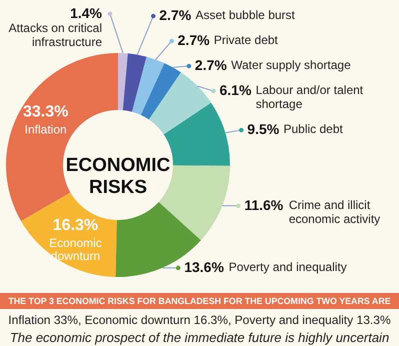  I want to click on slice-label: Inflation, so click(45, 129).